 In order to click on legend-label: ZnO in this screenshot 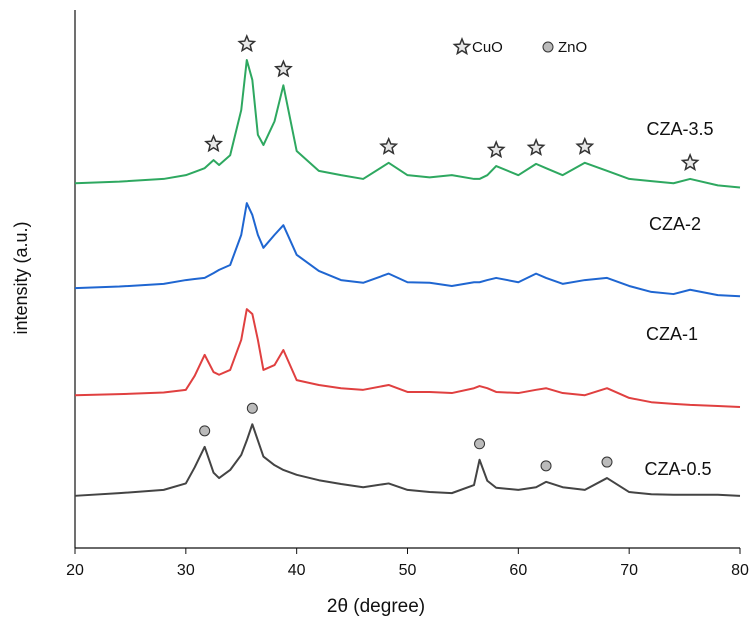, I will do `click(572, 47)`.